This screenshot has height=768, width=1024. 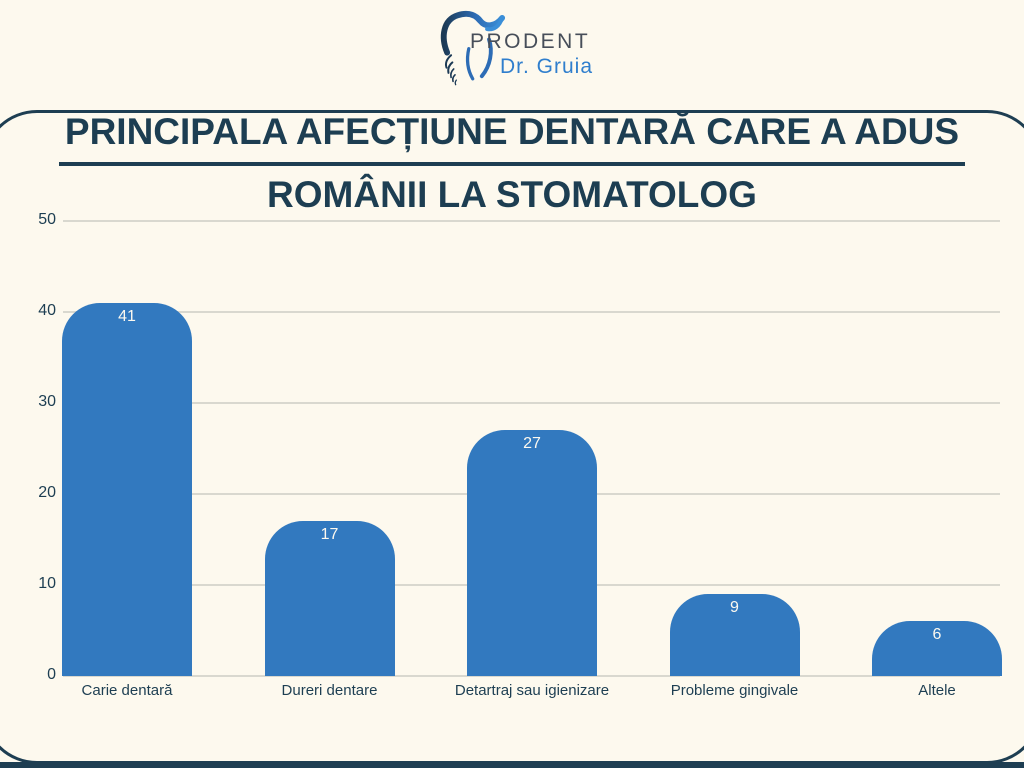 I want to click on brand-name: PRODENT, so click(x=530, y=41).